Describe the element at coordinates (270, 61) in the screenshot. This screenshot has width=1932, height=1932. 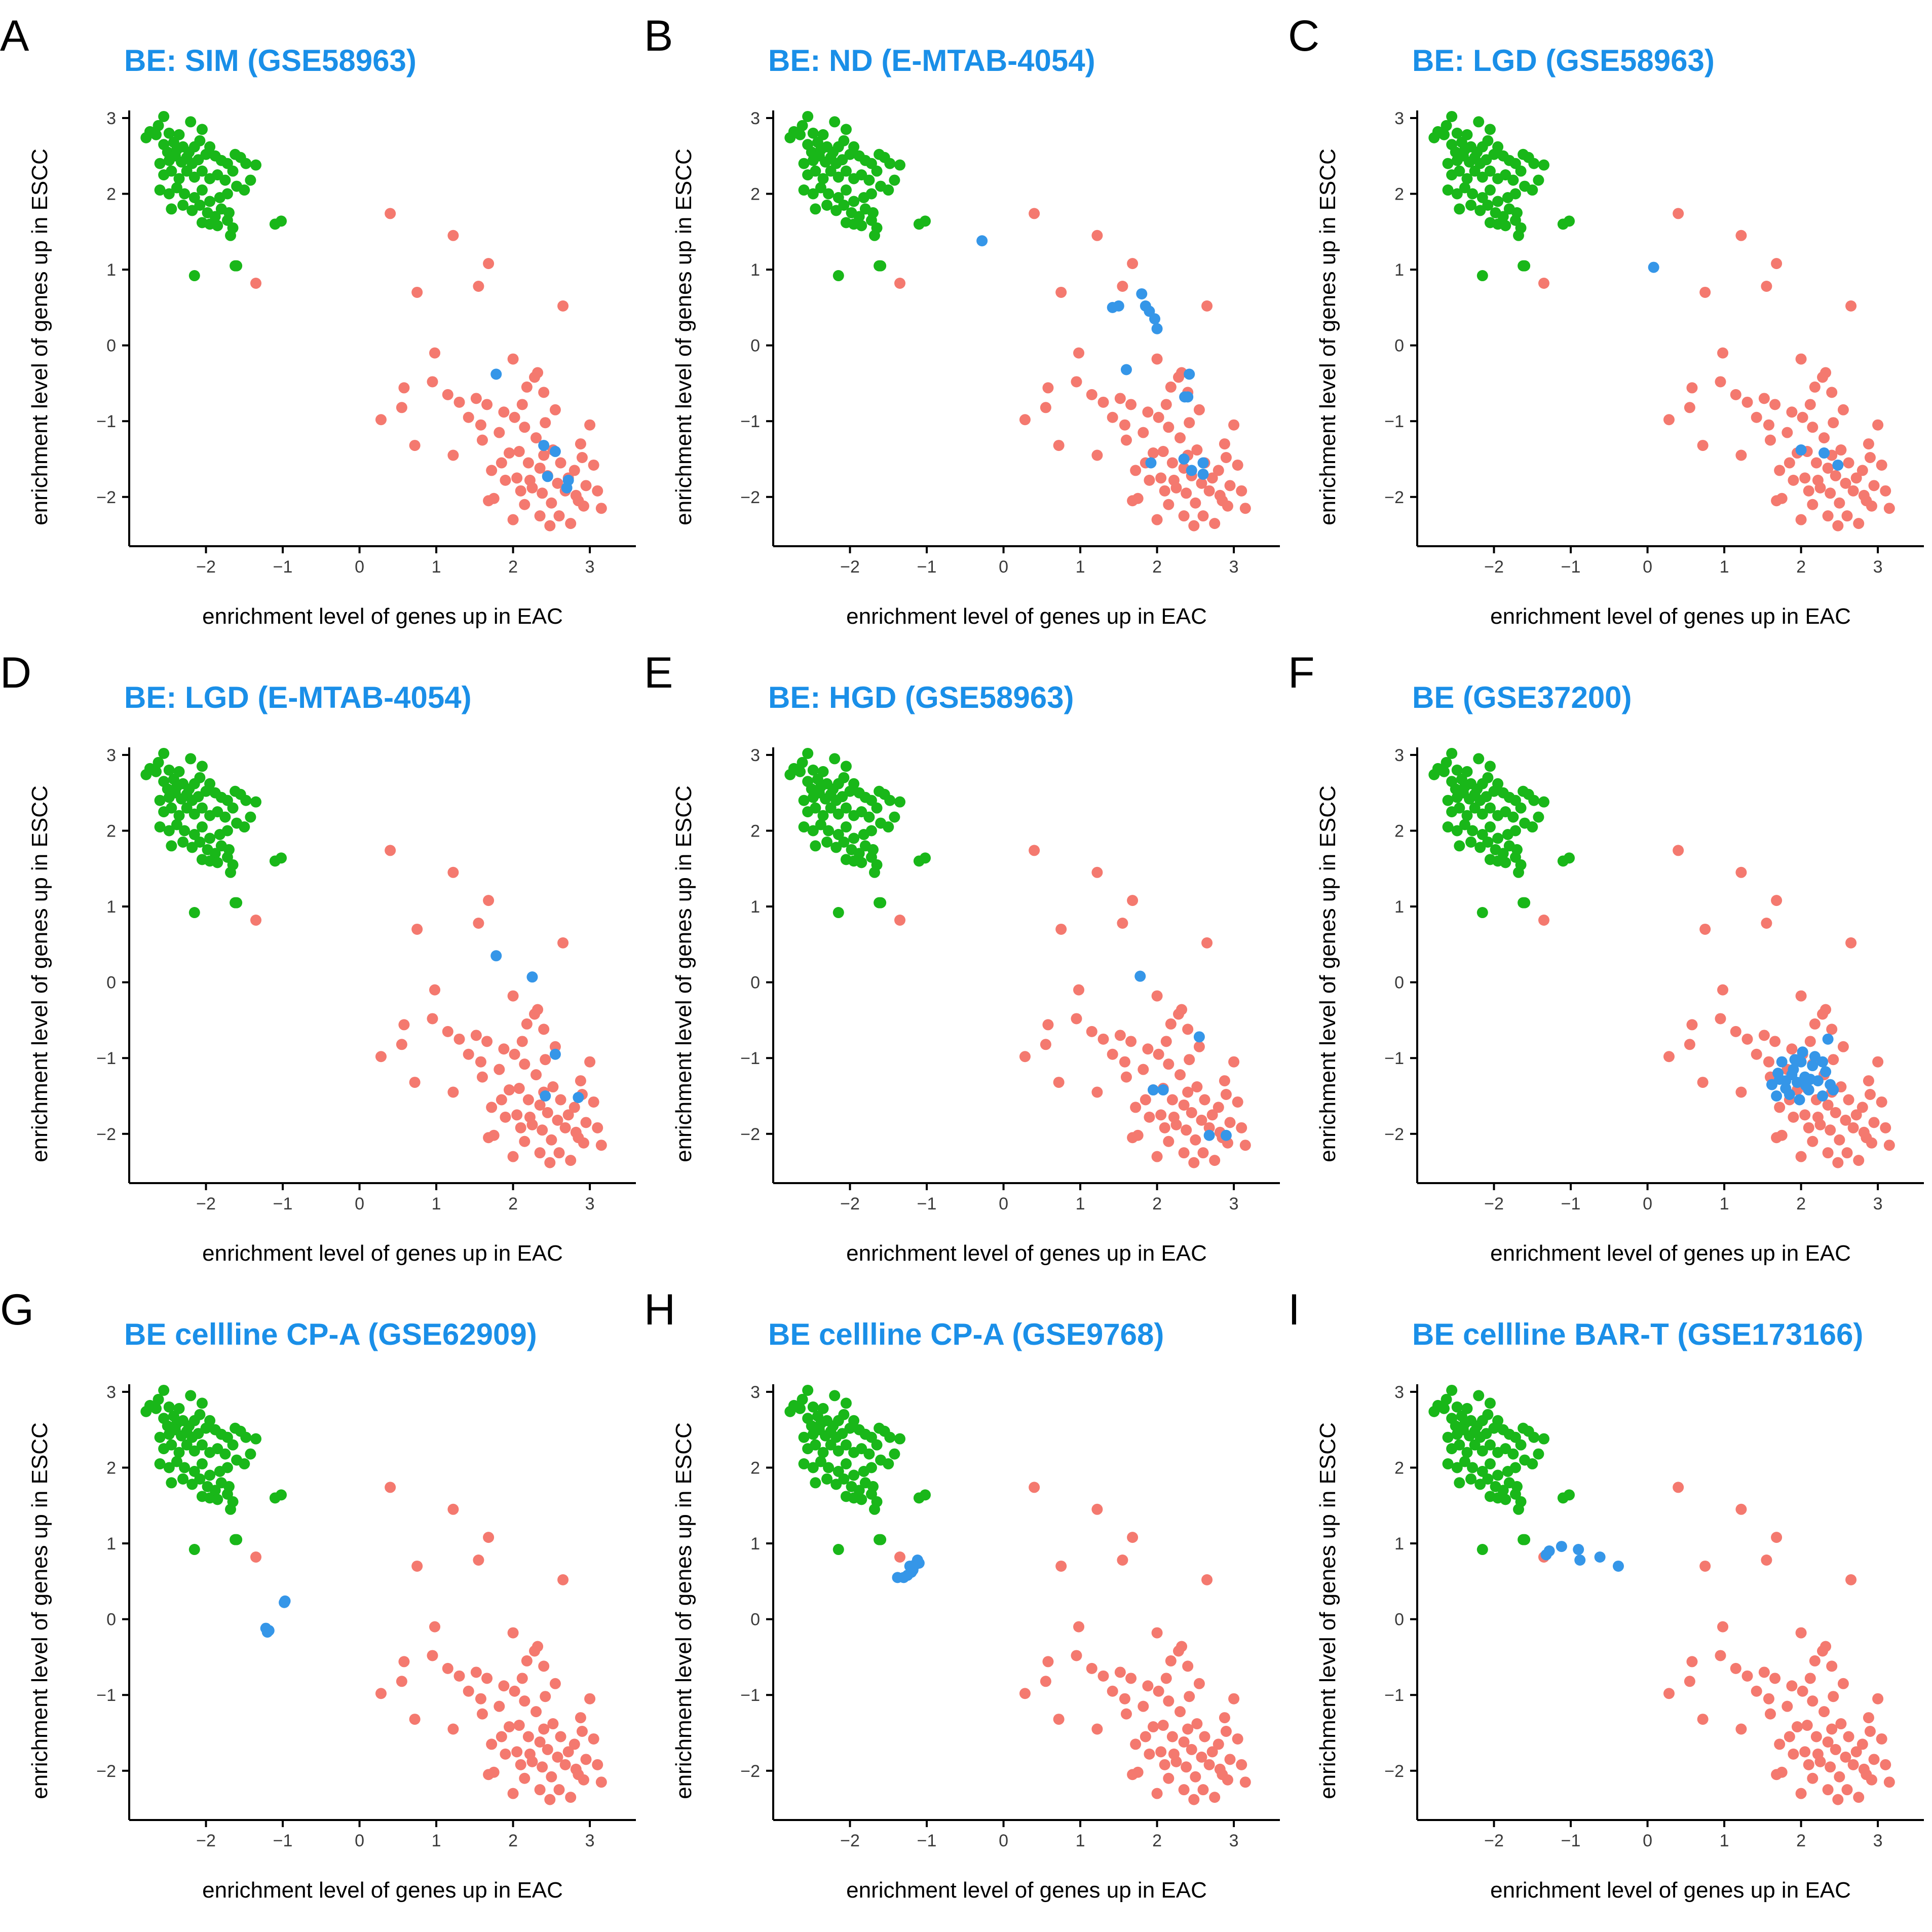
I see `panel-title: BE: SIM (GSE58963)` at that location.